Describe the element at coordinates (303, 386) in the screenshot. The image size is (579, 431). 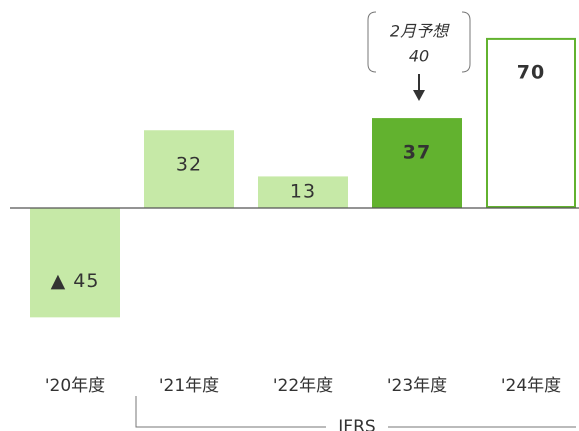
I see `x-tick-label: '22年度` at that location.